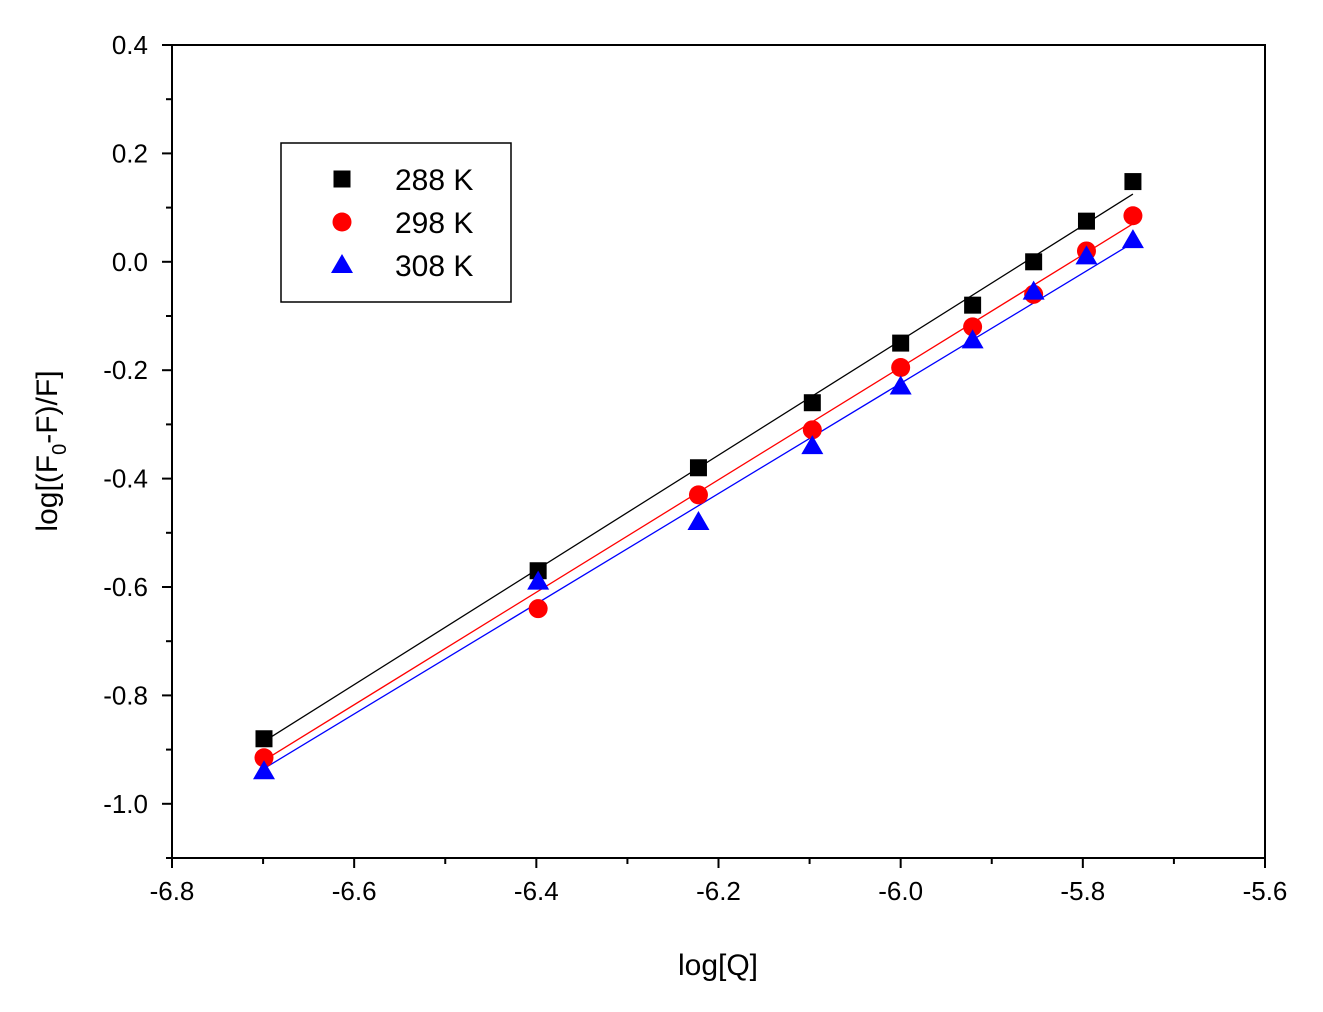 The height and width of the screenshot is (1012, 1323). Describe the element at coordinates (172, 891) in the screenshot. I see `x-tick-label: -6.8` at that location.